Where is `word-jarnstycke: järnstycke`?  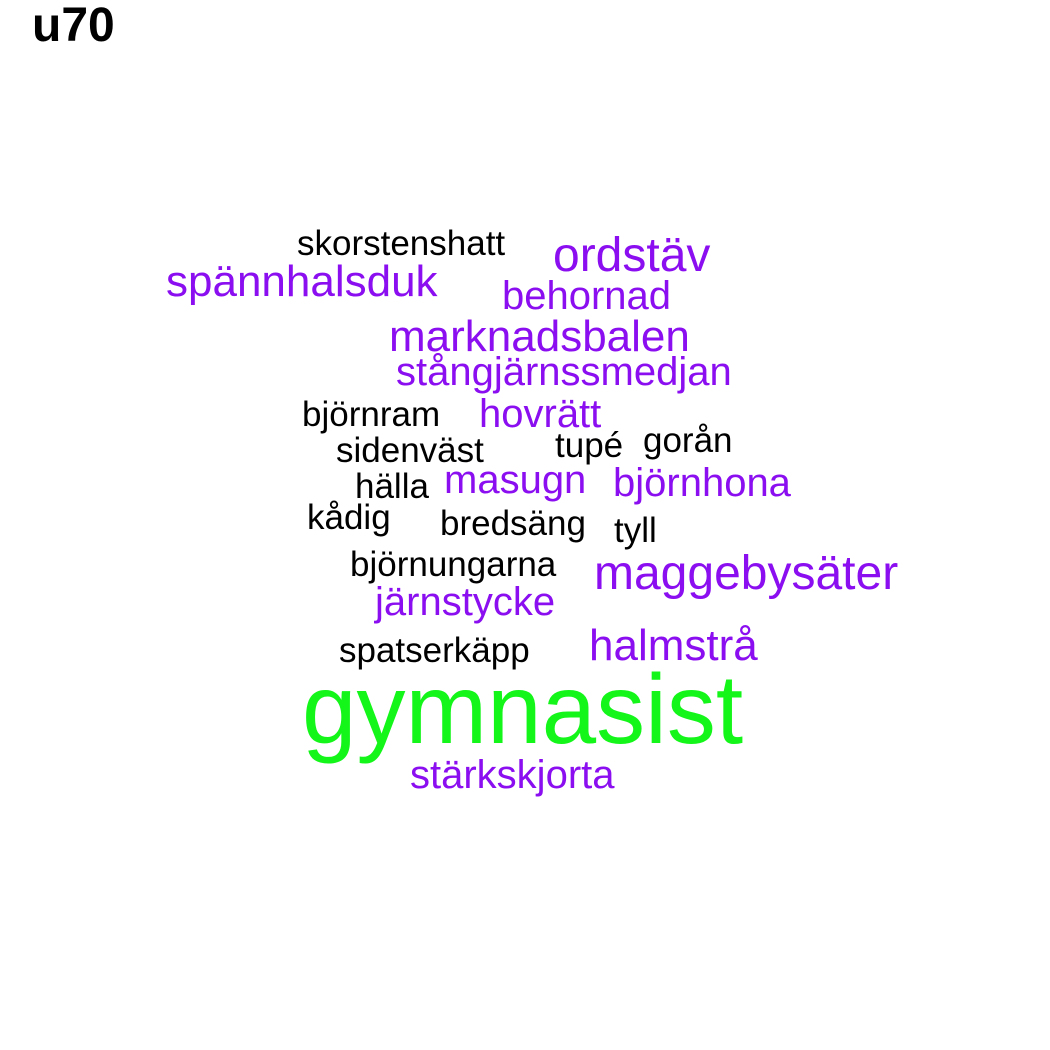
word-jarnstycke: järnstycke is located at coordinates (465, 602).